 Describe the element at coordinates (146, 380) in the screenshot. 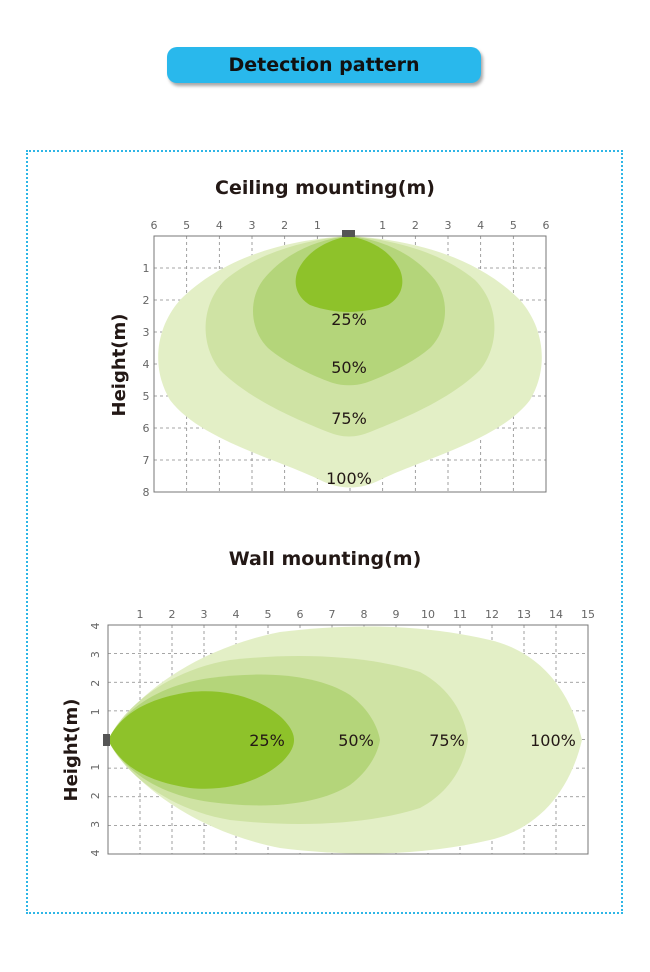

I see `ceiling-y-ticks: 1 2 3 4 5 6 7 8` at that location.